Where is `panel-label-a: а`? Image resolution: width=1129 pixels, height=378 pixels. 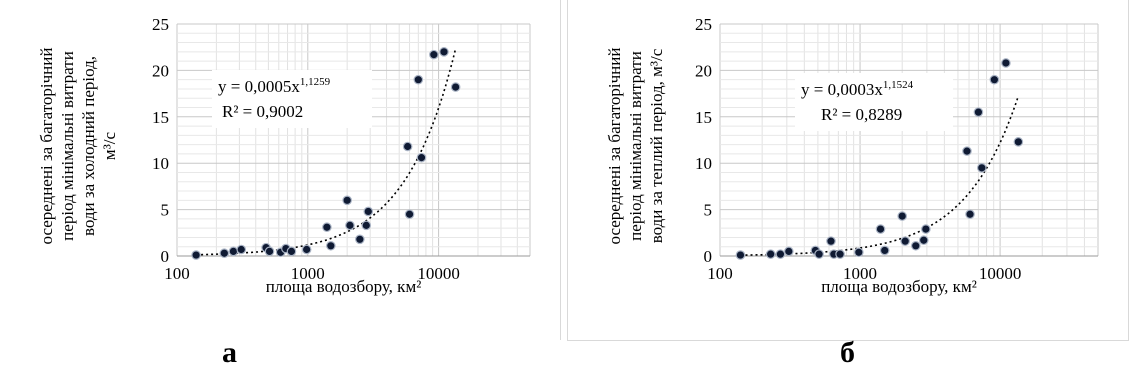
panel-label-a: а is located at coordinates (229, 352).